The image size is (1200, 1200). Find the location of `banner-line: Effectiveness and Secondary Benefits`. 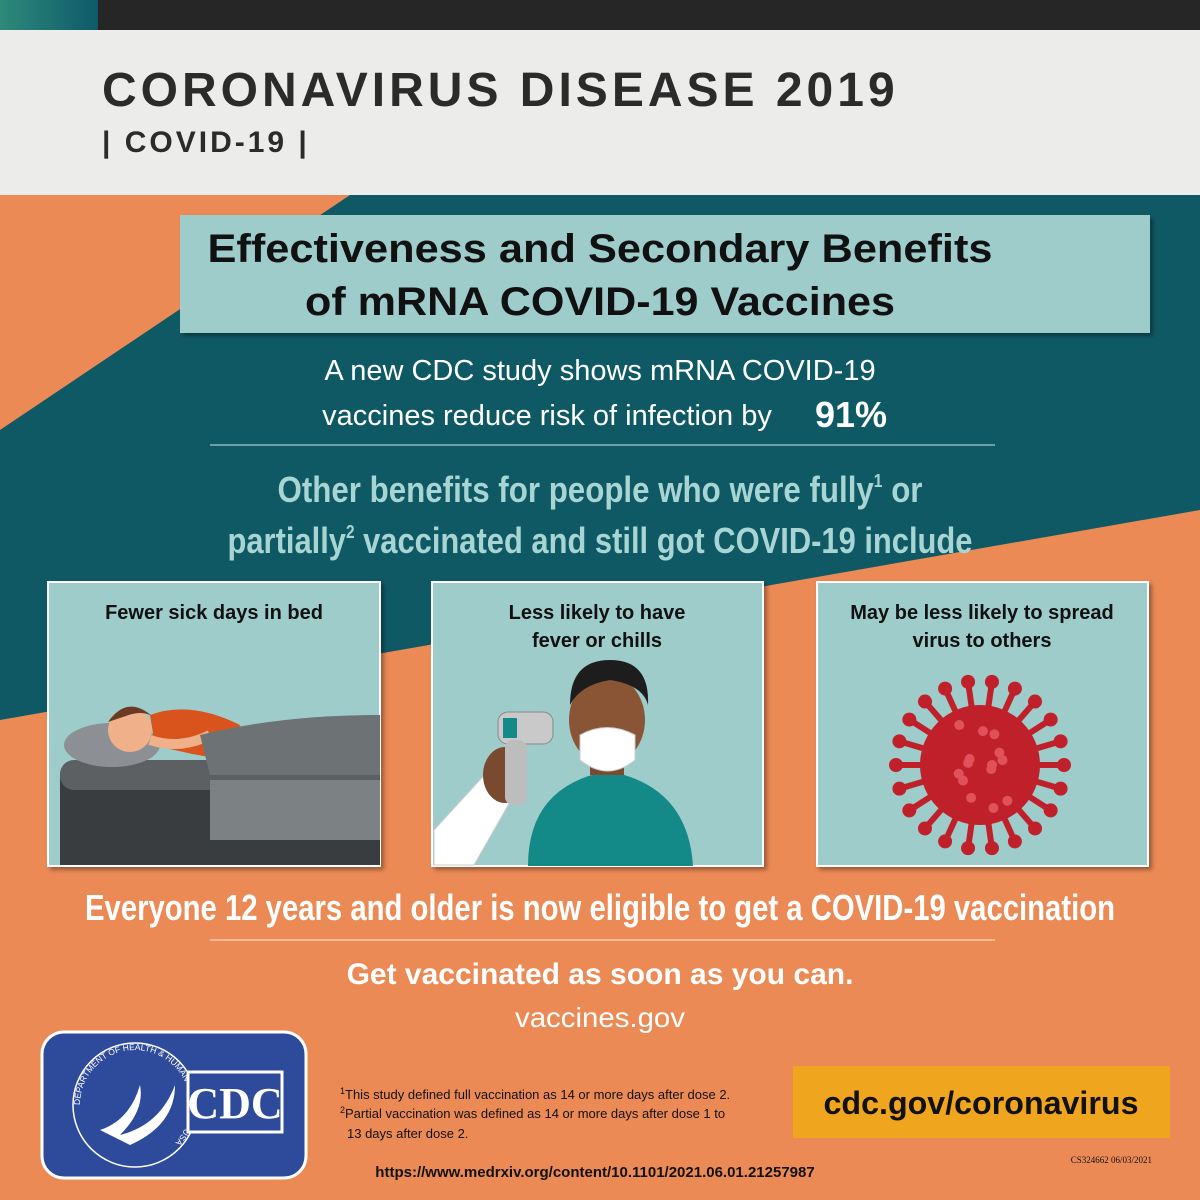

banner-line: Effectiveness and Secondary Benefits is located at coordinates (600, 249).